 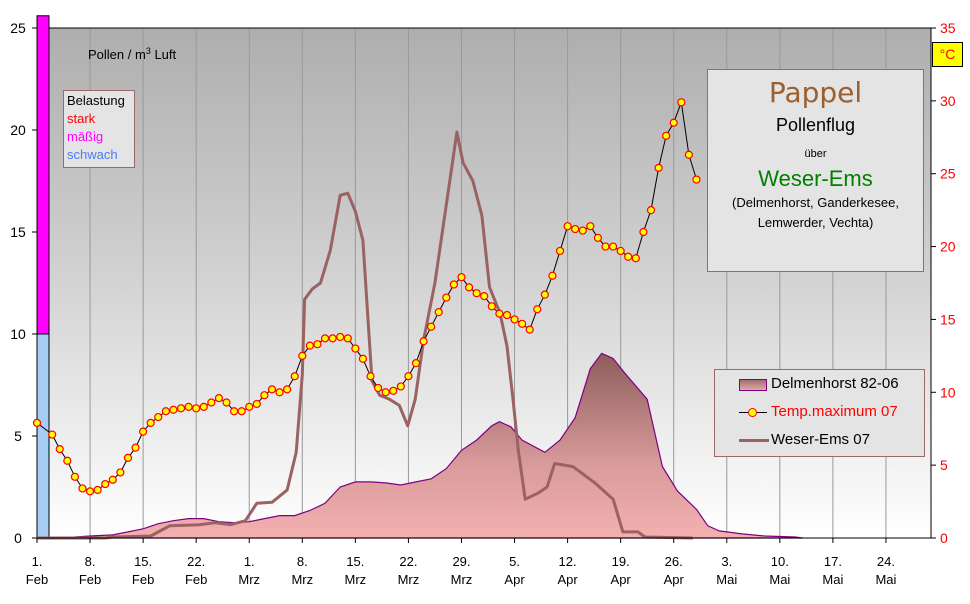 What do you see at coordinates (18, 232) in the screenshot?
I see `y-tick-label-left: 15` at bounding box center [18, 232].